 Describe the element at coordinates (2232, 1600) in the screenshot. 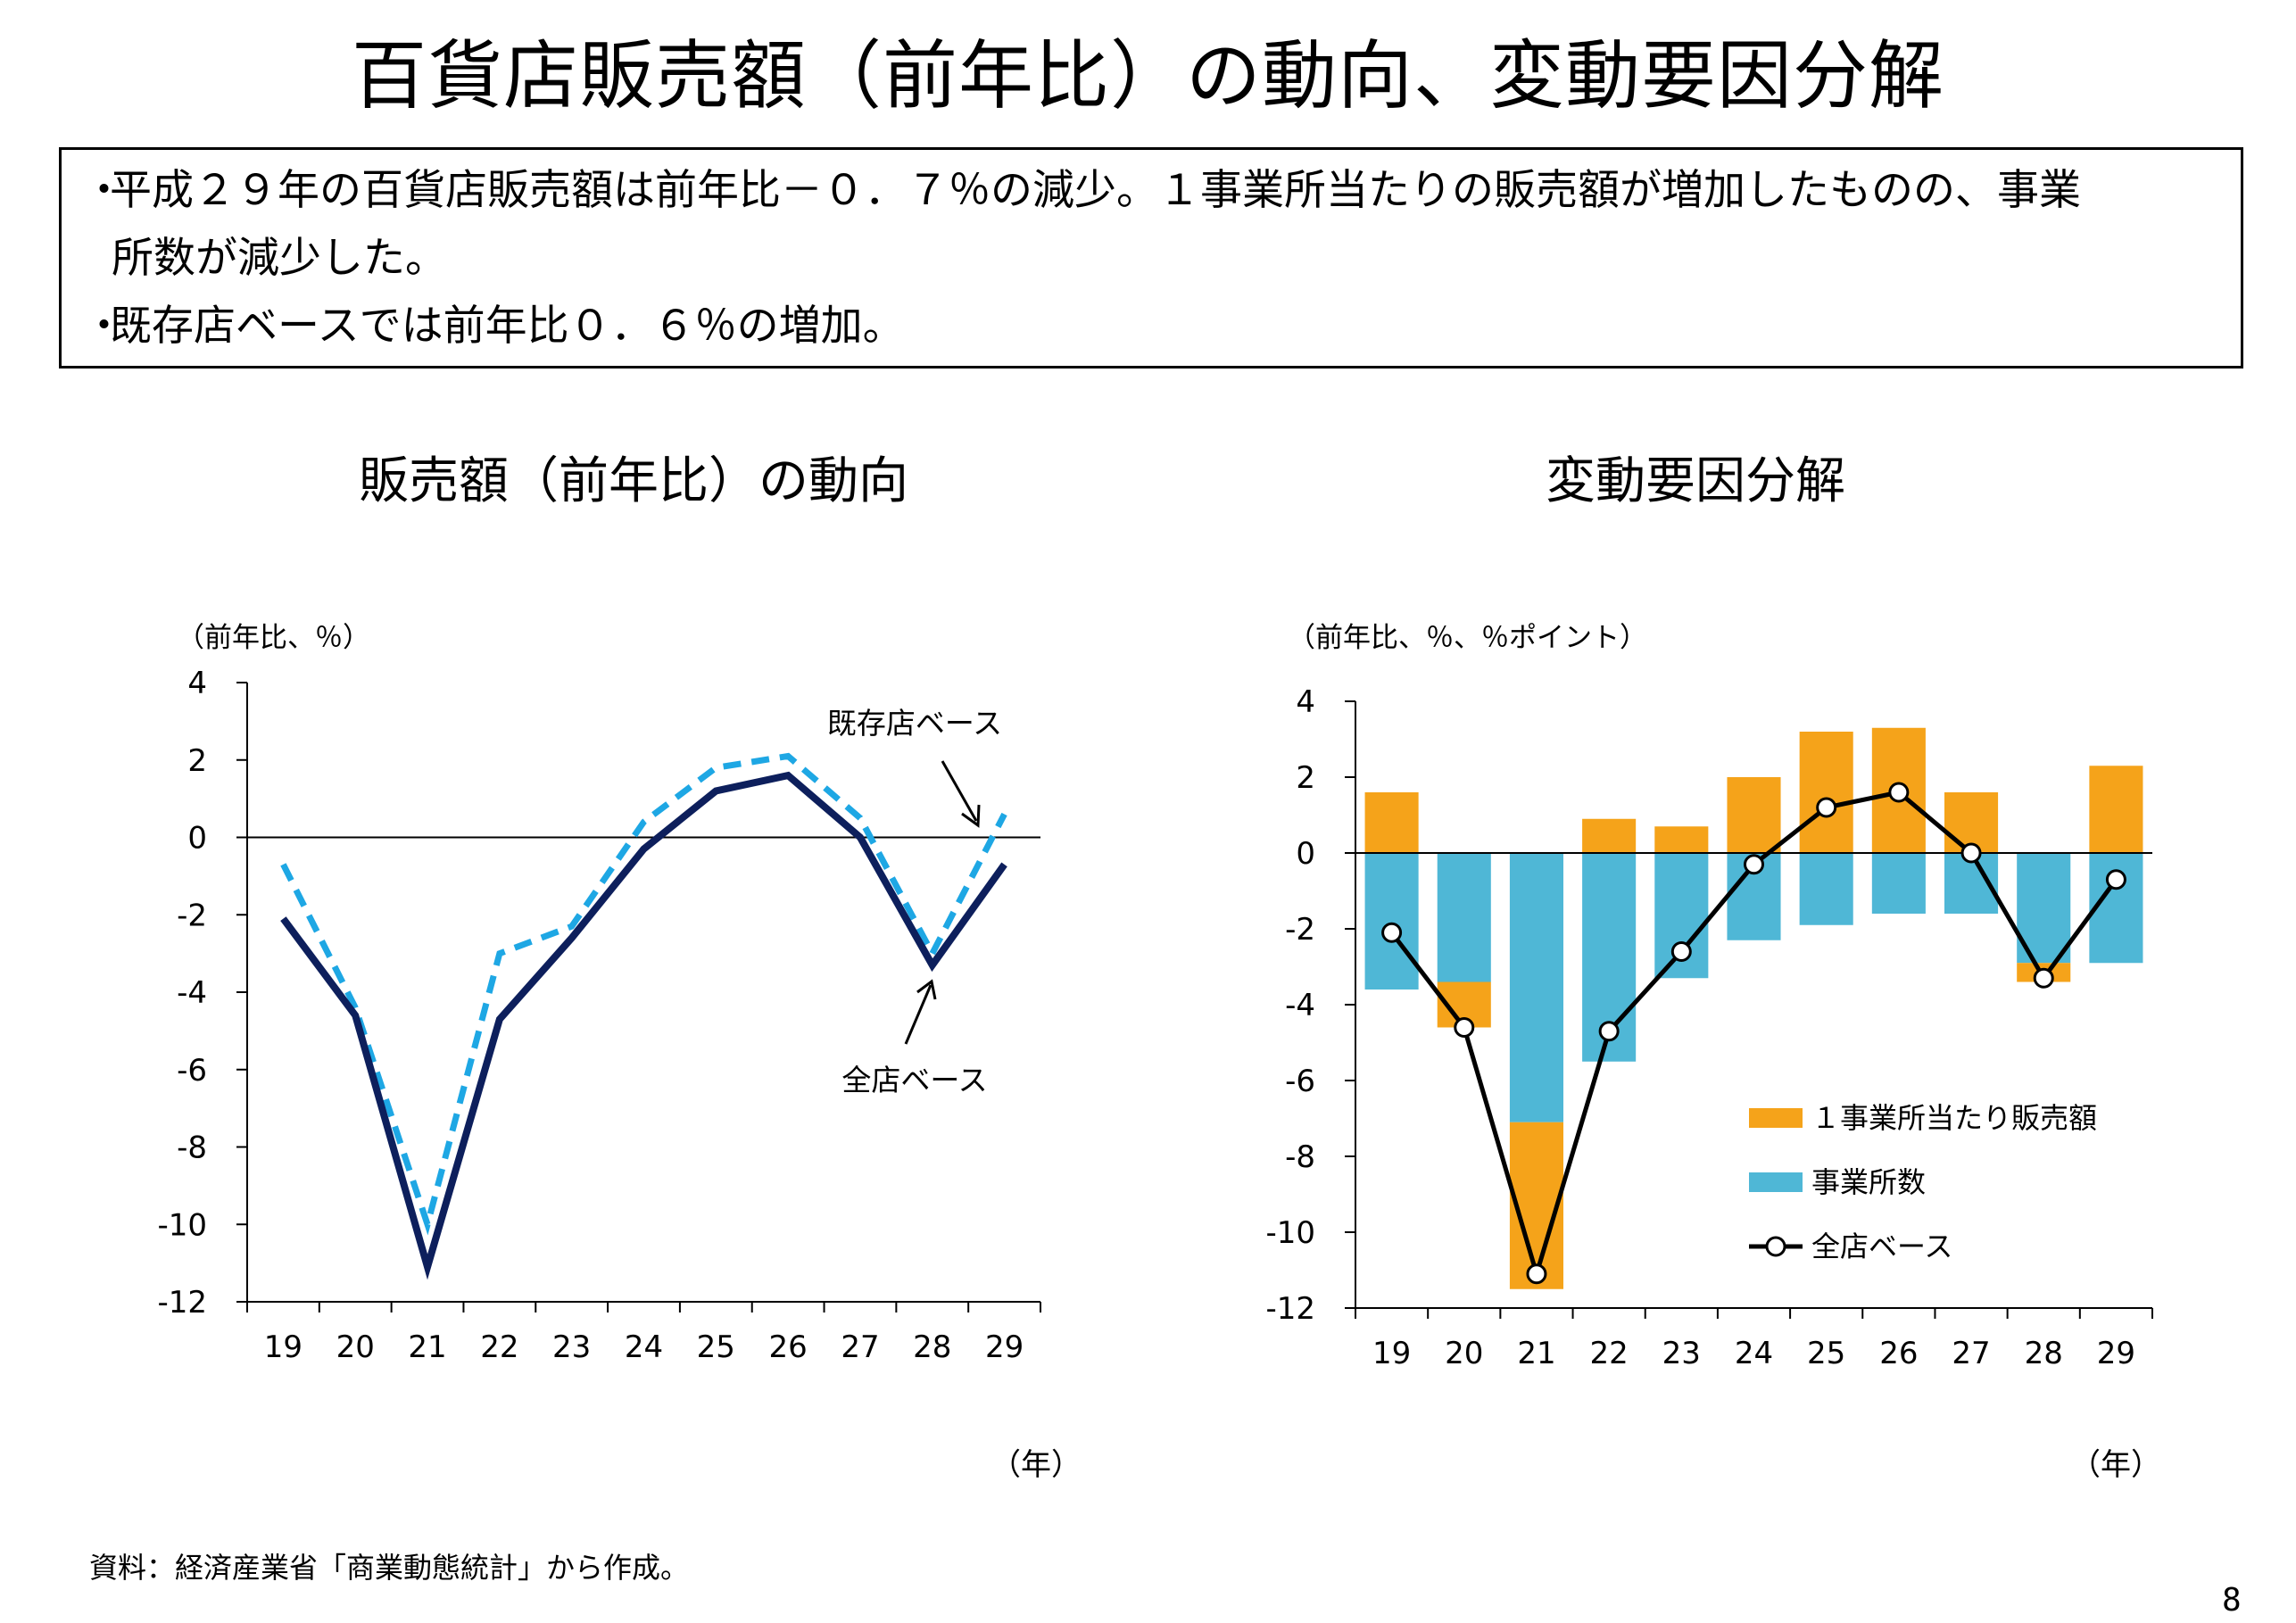

I see `page-number: 8` at that location.